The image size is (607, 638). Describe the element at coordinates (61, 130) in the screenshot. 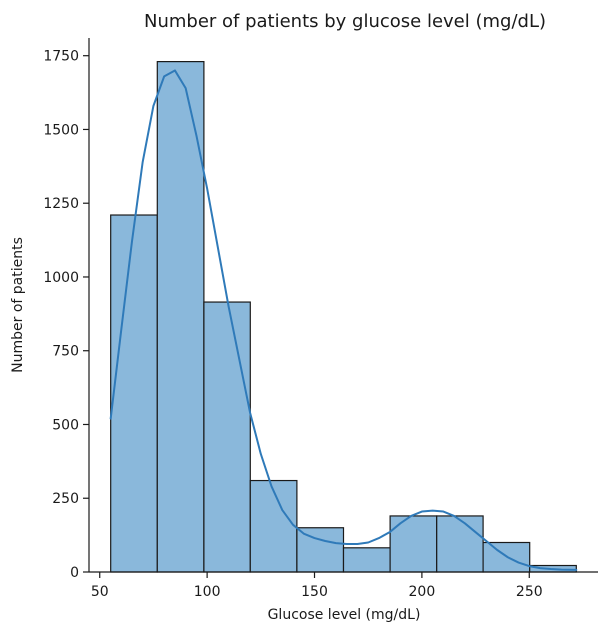

I see `y-tick-label: 1500` at that location.